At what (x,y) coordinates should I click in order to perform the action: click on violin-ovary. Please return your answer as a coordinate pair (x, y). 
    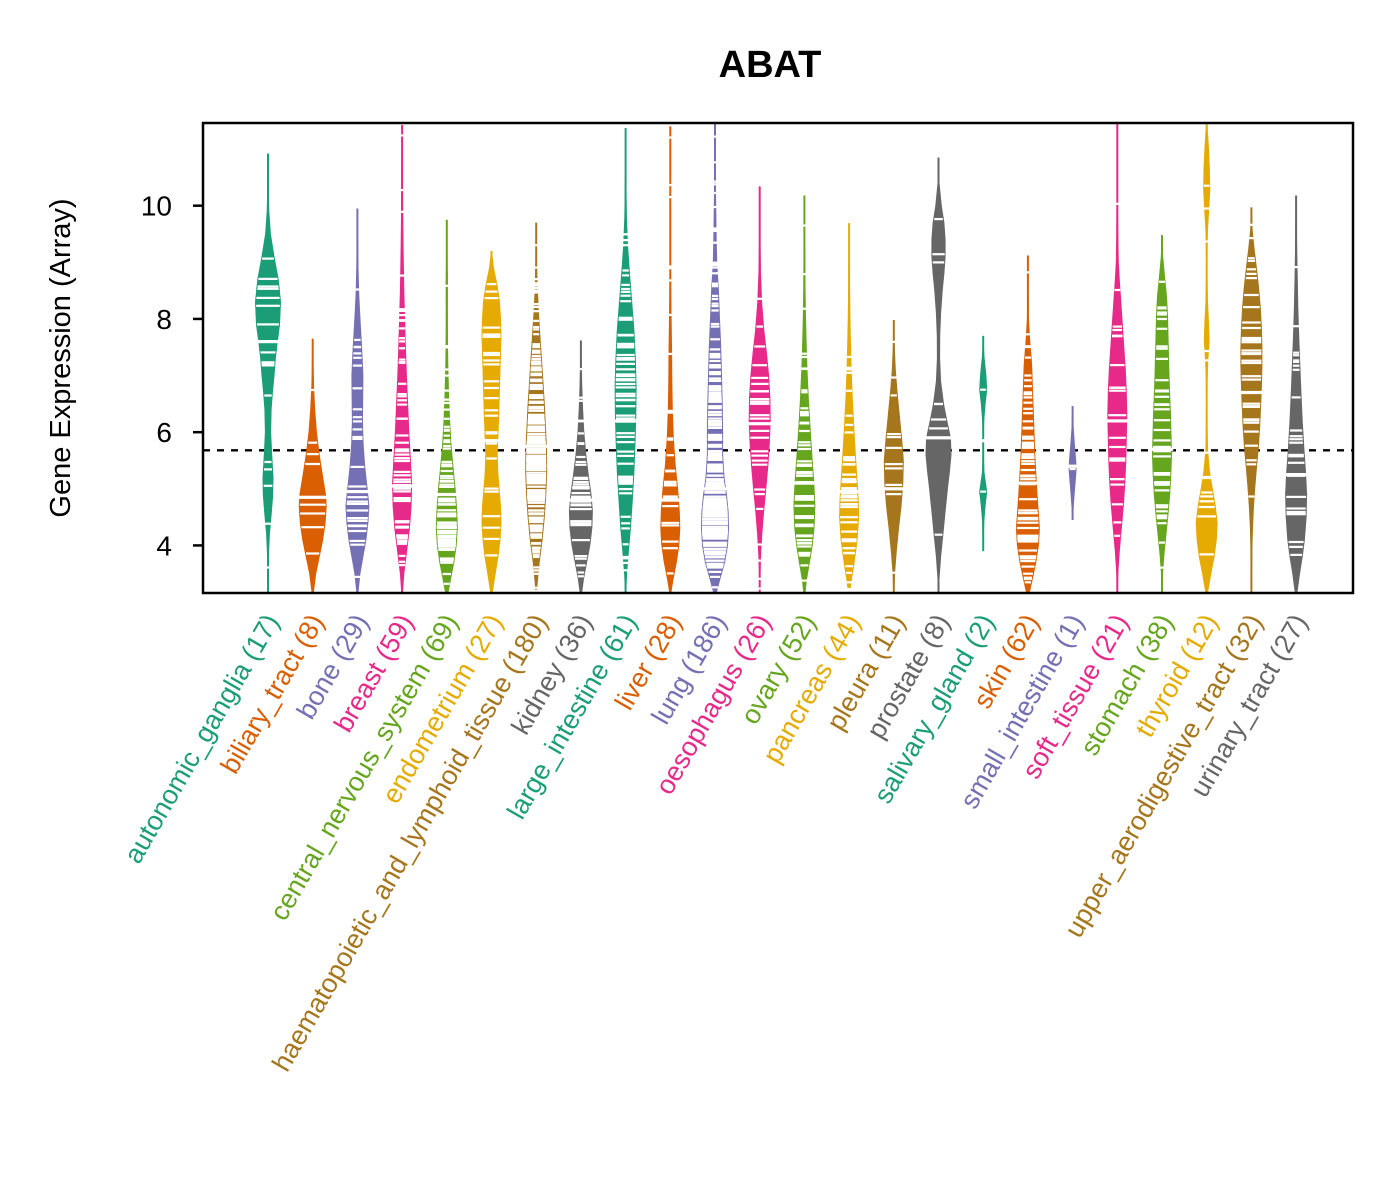
    Looking at the image, I should click on (804, 394).